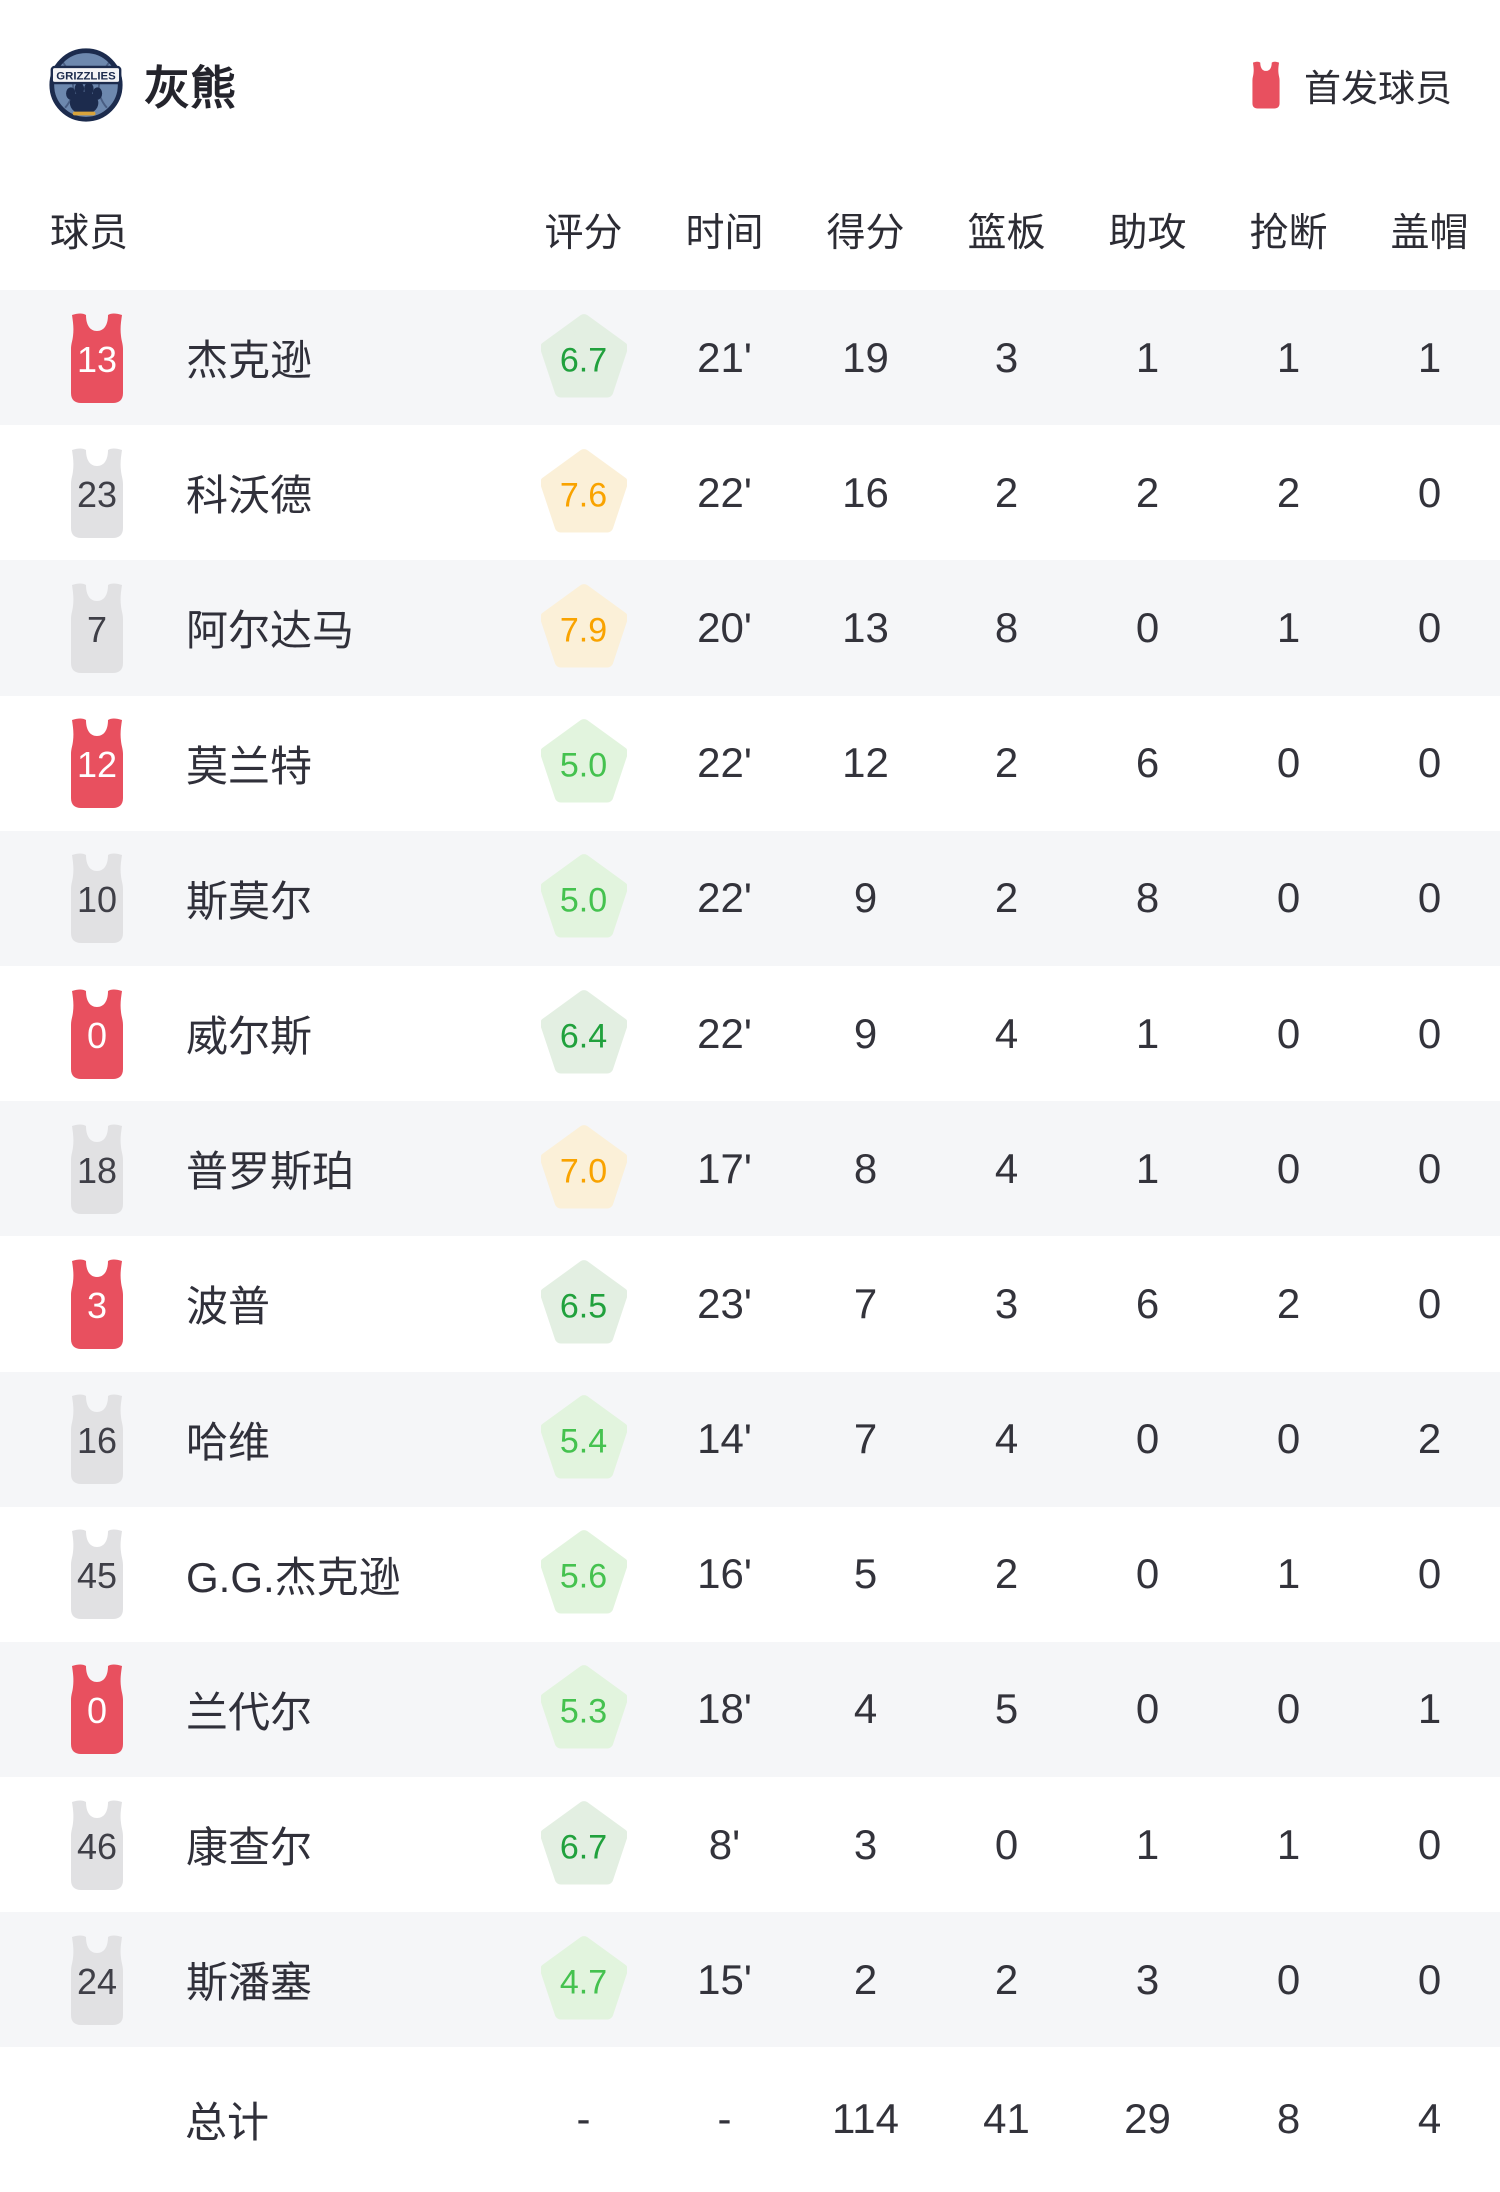  I want to click on jersey-number: 12, so click(97, 765).